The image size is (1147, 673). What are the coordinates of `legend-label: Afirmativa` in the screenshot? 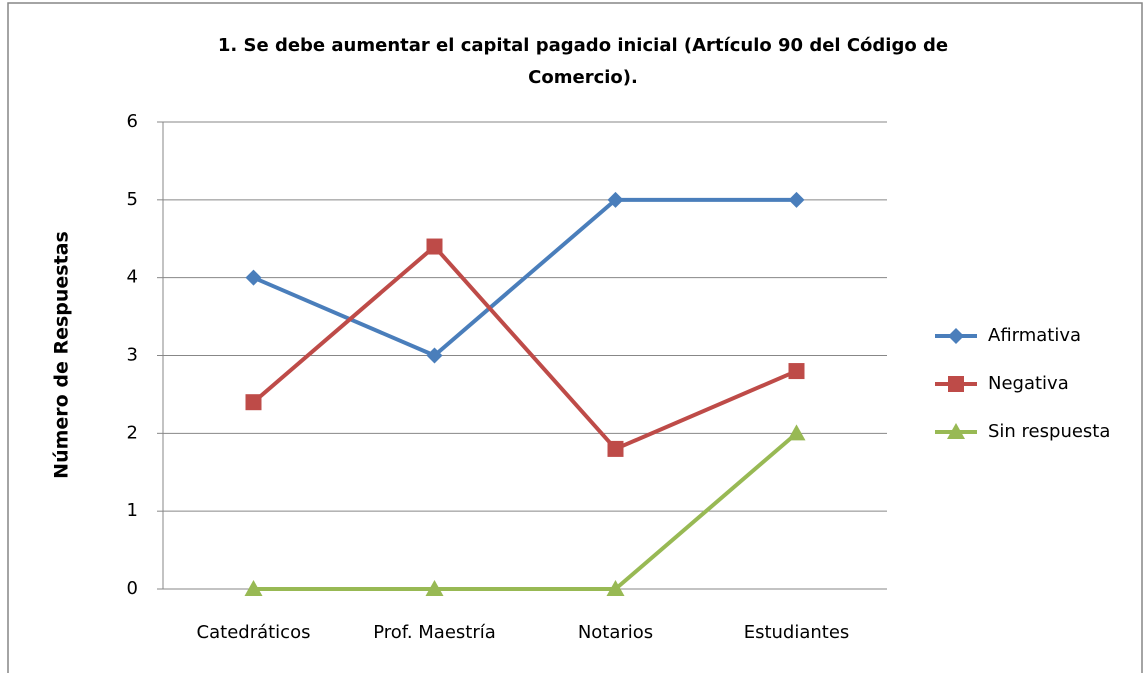 It's located at (1034, 335).